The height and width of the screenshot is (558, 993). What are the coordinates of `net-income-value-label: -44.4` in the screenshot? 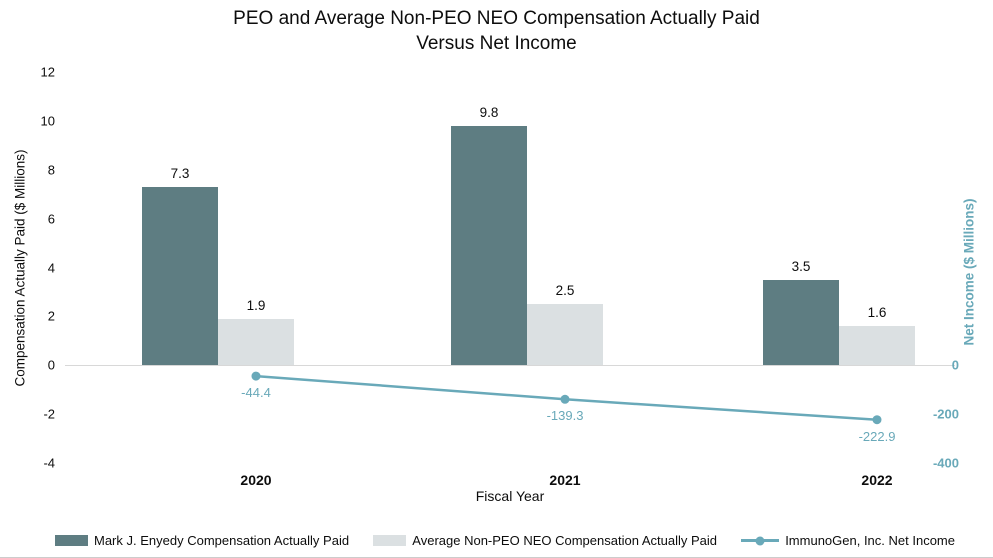 It's located at (256, 393).